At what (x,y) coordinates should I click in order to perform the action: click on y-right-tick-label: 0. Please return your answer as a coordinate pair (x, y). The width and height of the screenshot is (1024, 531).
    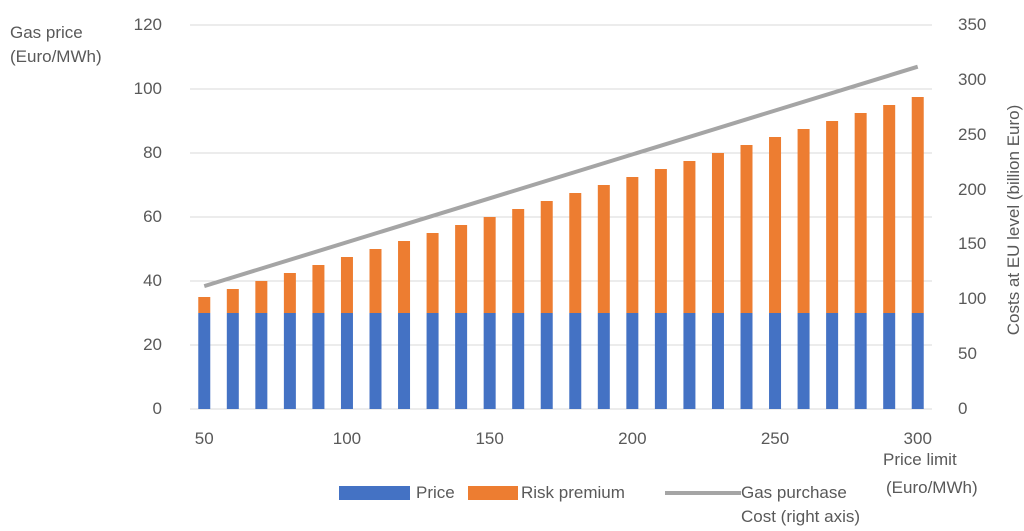
    Looking at the image, I should click on (963, 408).